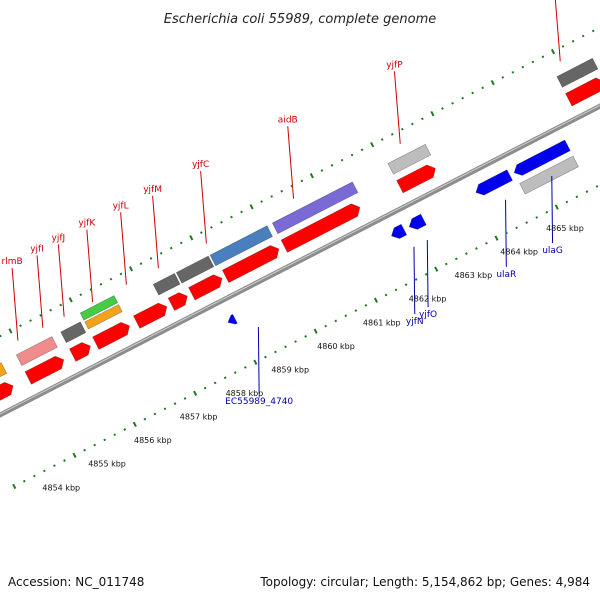  What do you see at coordinates (76, 582) in the screenshot?
I see `accession-text: Accession: NC_011748` at bounding box center [76, 582].